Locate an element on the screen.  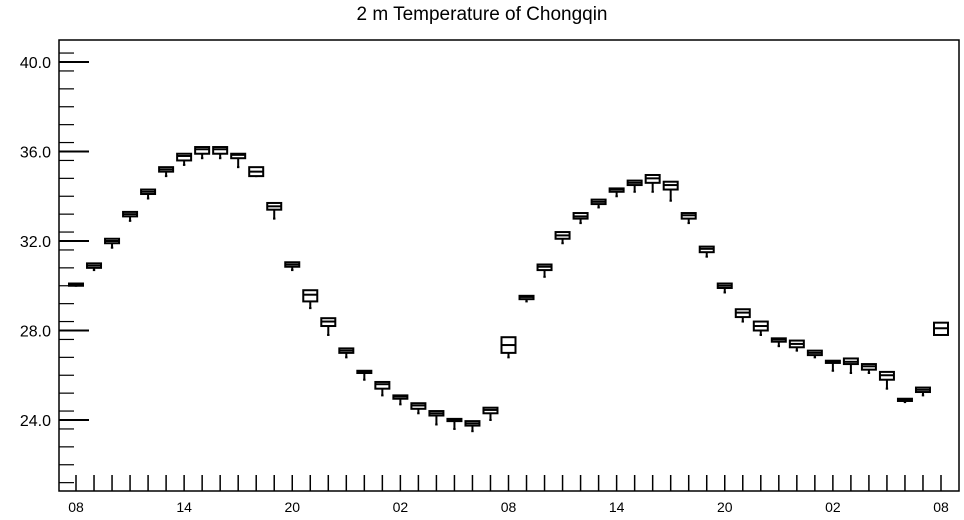
y-tick-label: 36.0 is located at coordinates (35, 153).